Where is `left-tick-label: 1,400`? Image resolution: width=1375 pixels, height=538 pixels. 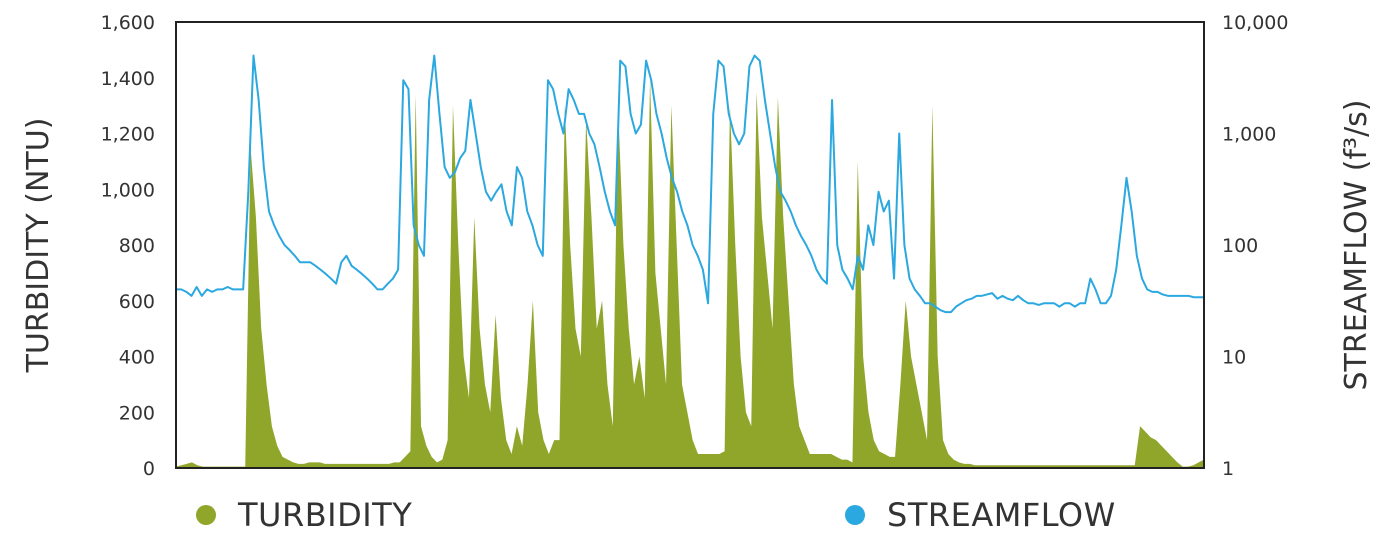 left-tick-label: 1,400 is located at coordinates (128, 79).